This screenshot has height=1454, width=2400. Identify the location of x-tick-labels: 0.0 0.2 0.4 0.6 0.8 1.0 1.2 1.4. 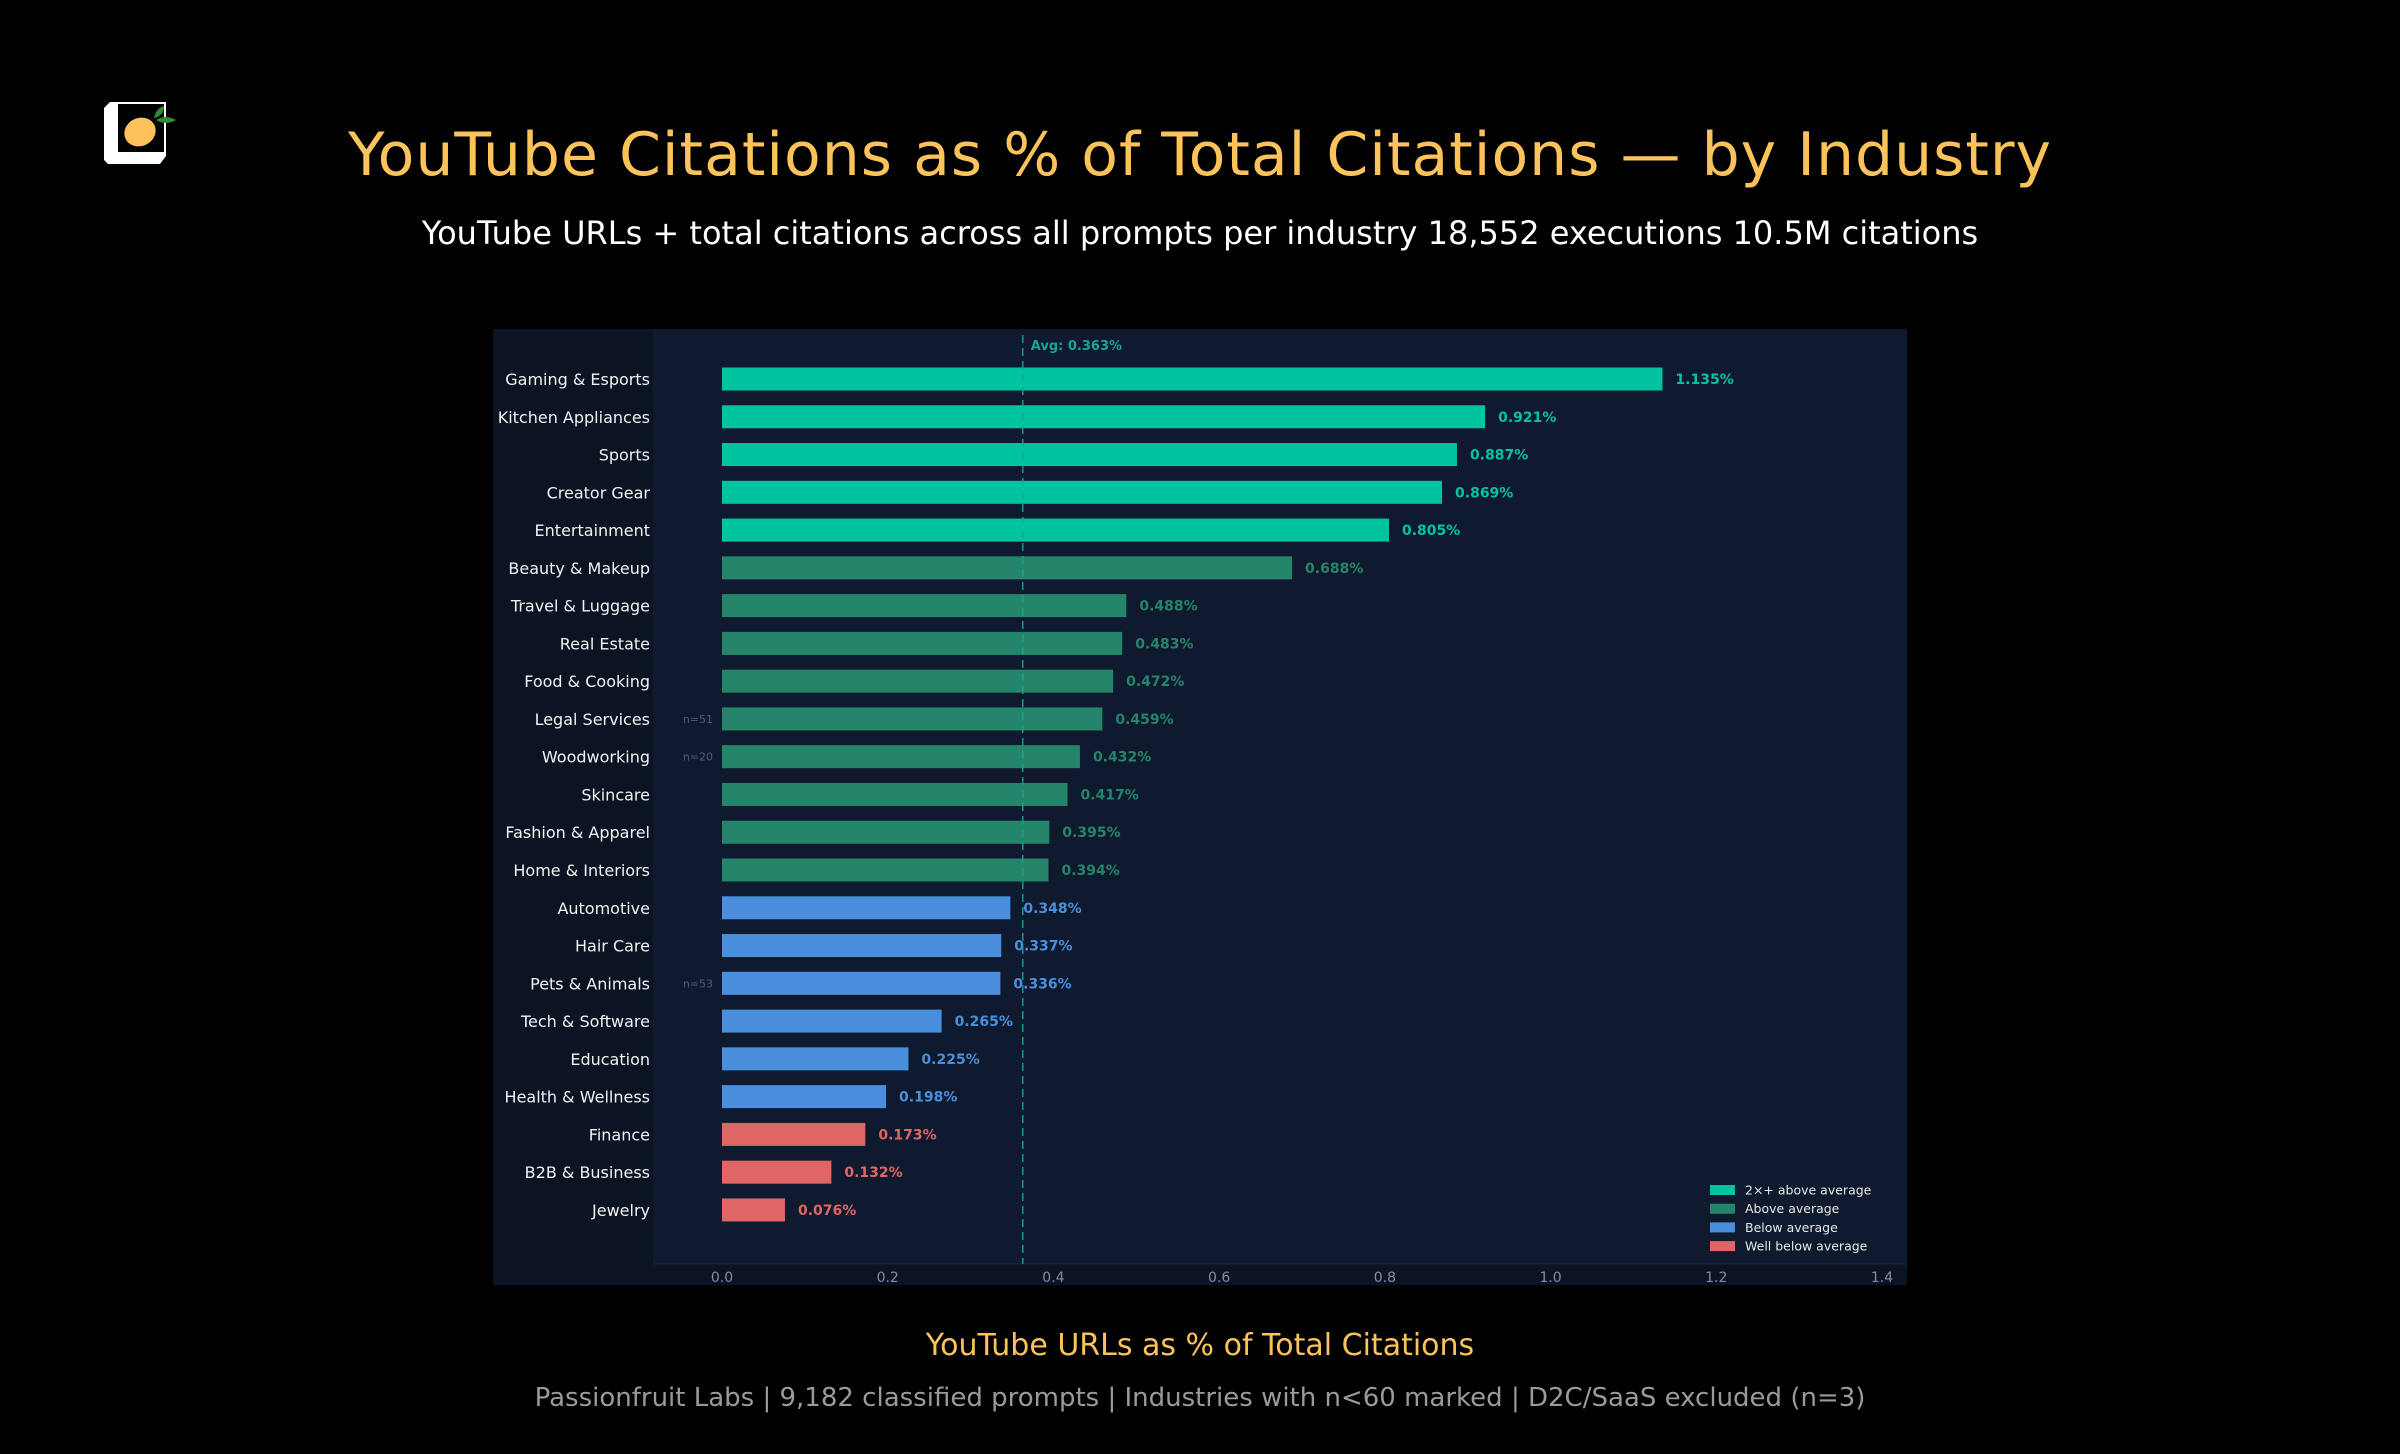
(1302, 1277).